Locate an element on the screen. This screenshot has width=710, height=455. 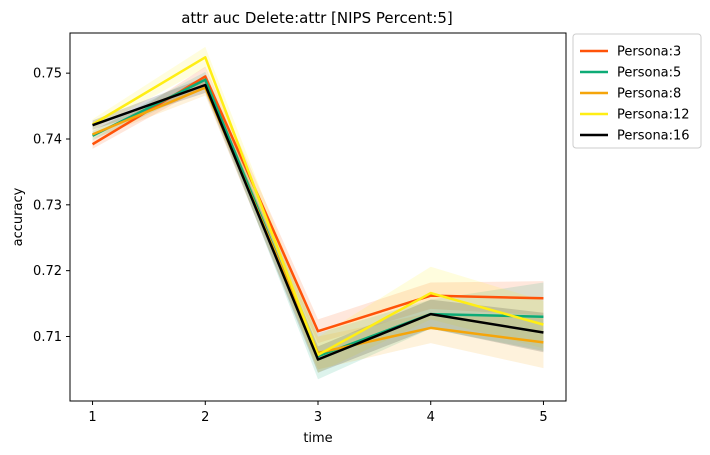
x-tick-label: 3 is located at coordinates (318, 417).